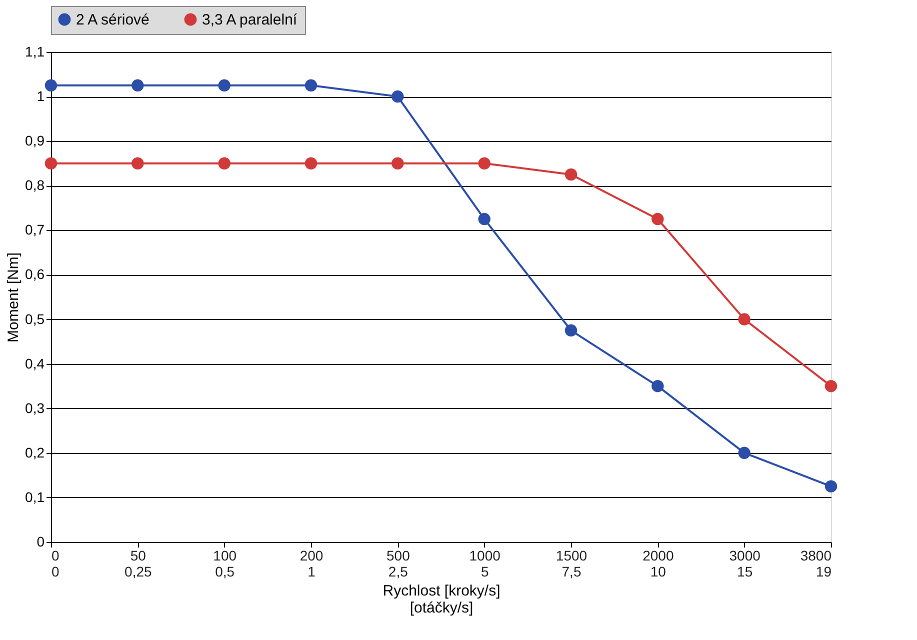  Describe the element at coordinates (35, 230) in the screenshot. I see `y-tick-label: 0,7` at that location.